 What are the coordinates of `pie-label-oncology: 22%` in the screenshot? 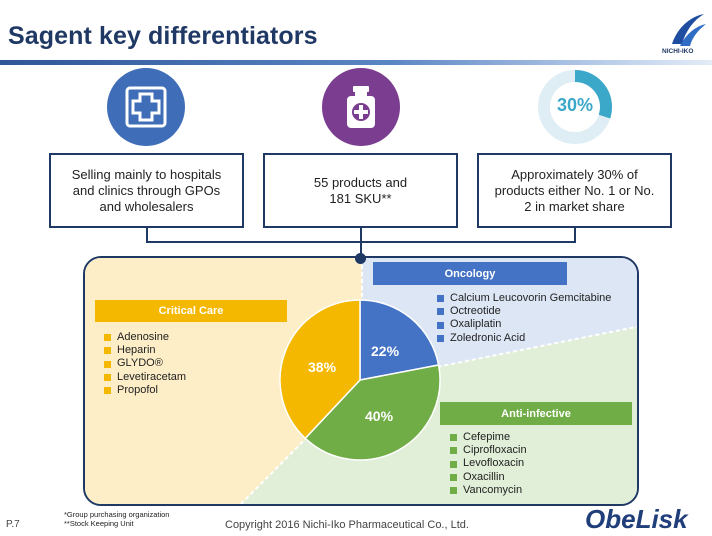 It's located at (385, 351).